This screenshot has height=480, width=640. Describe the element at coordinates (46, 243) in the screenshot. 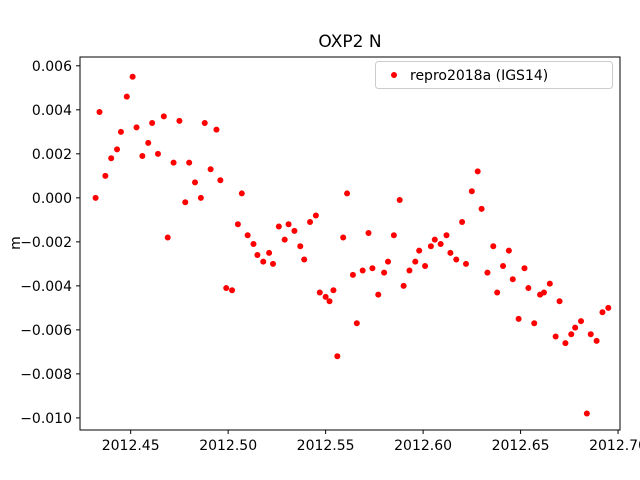

I see `y-tick-label: −0.002` at that location.